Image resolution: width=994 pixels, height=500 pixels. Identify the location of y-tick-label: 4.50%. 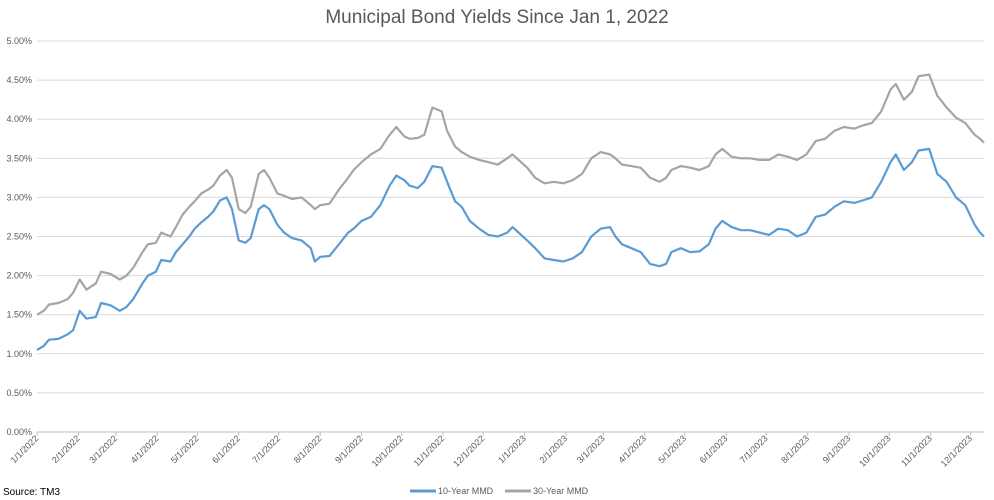
(19, 80).